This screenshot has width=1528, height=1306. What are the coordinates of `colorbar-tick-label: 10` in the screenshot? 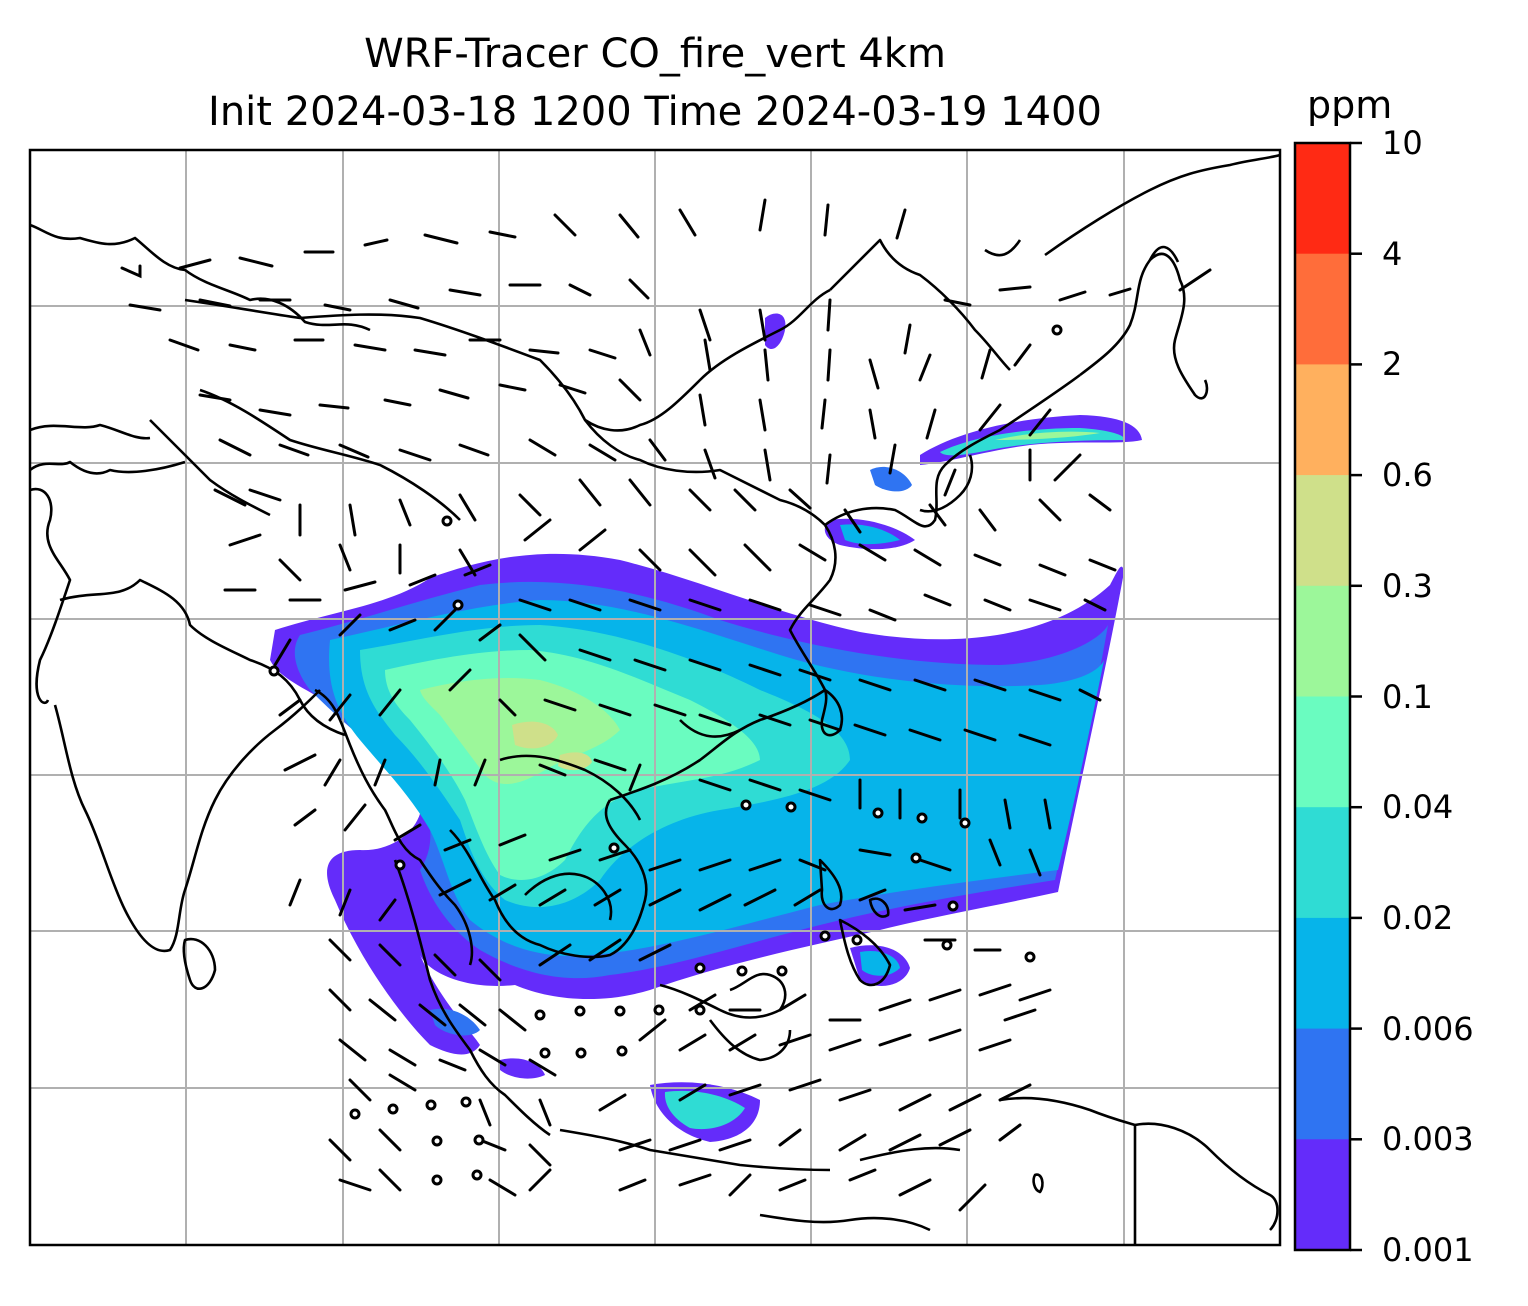 It's located at (1402, 143).